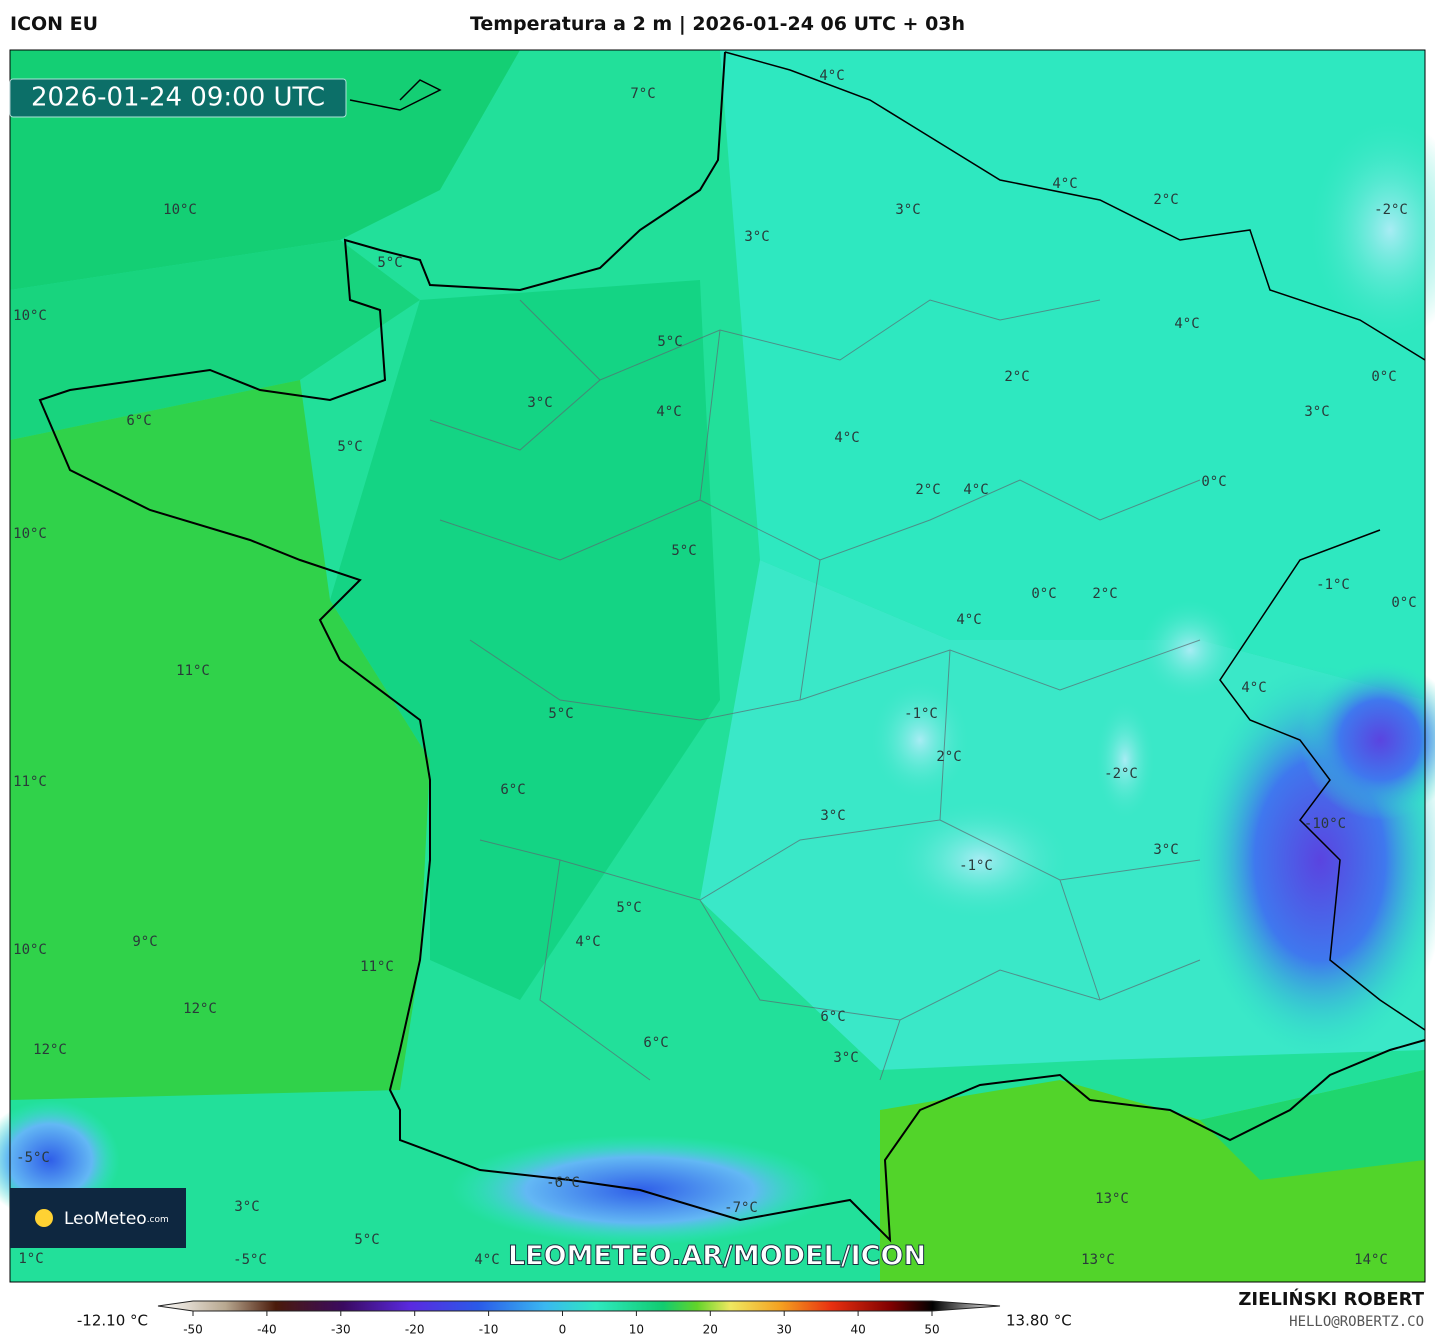 Image resolution: width=1435 pixels, height=1338 pixels. I want to click on colorbar-tick-label: 40, so click(857, 1330).